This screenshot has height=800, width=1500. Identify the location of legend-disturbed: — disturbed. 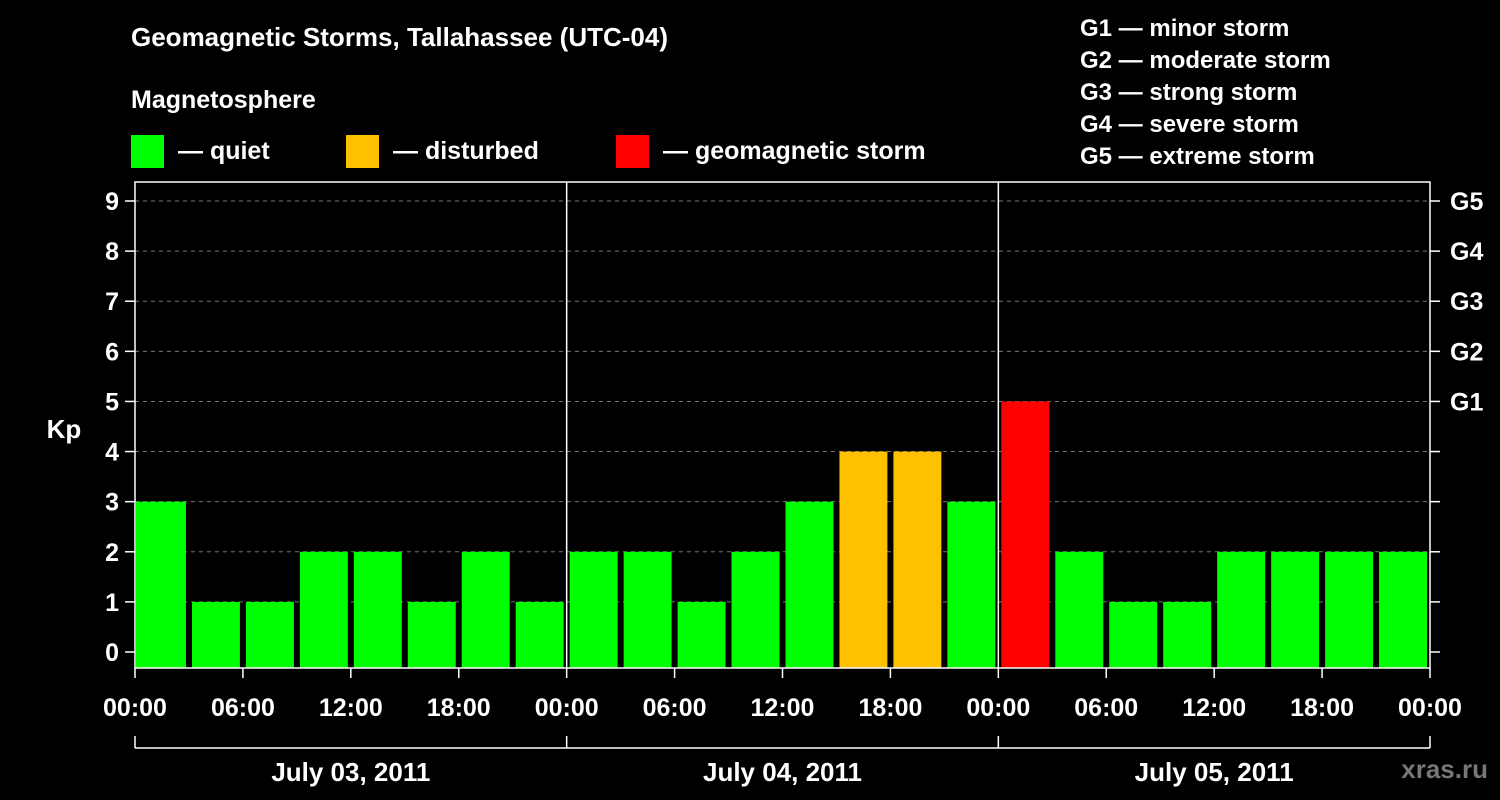
(442, 151).